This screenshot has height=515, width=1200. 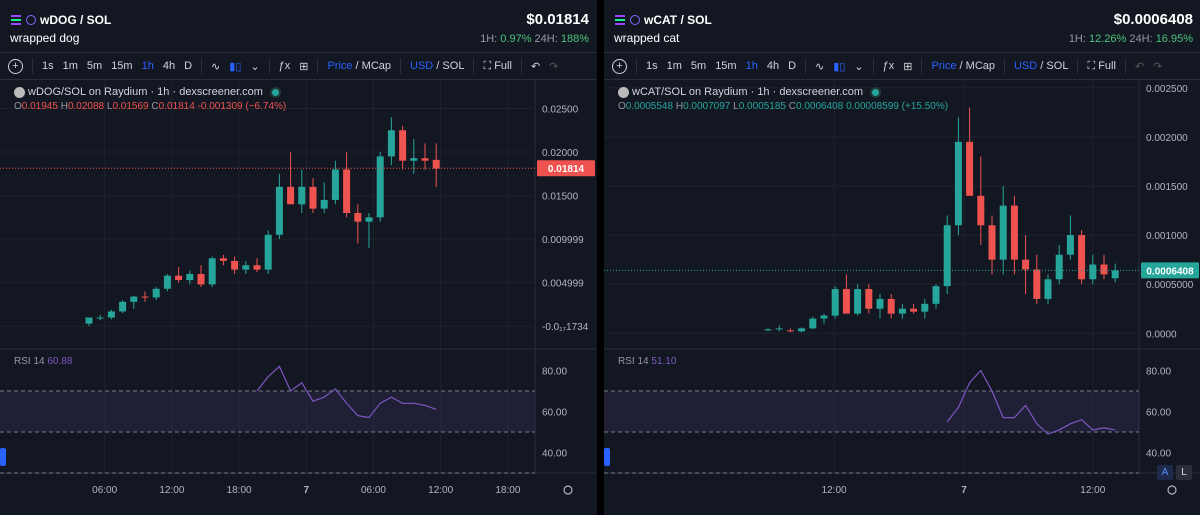 I want to click on dex-icon, so click(x=635, y=20).